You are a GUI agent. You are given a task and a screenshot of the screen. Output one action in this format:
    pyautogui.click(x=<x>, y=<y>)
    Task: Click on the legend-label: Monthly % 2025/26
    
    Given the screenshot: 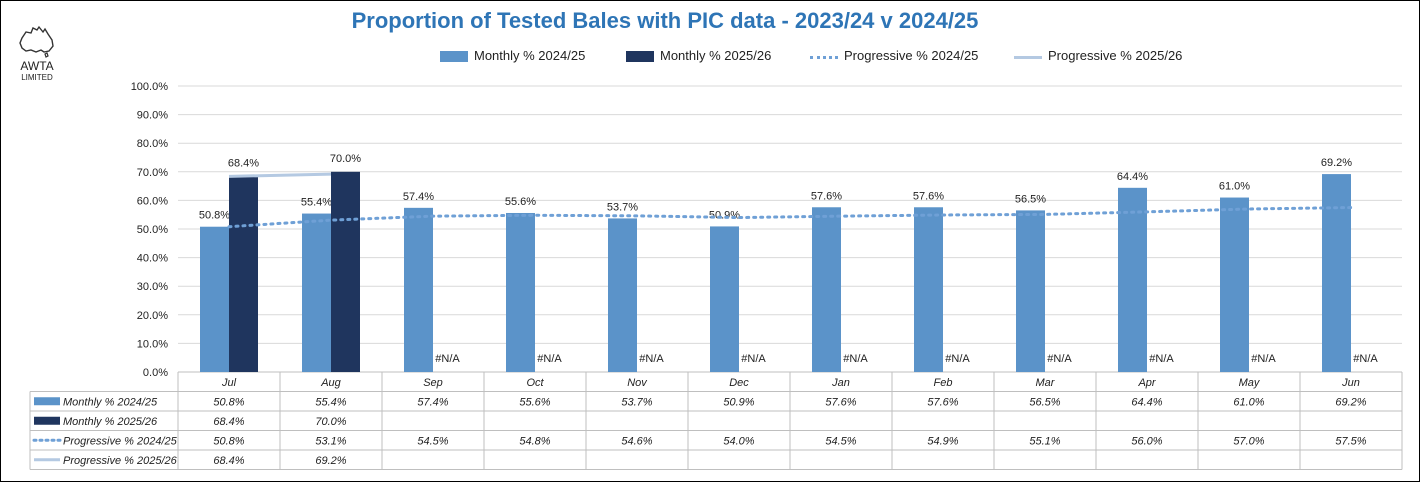 What is the action you would take?
    pyautogui.click(x=716, y=55)
    